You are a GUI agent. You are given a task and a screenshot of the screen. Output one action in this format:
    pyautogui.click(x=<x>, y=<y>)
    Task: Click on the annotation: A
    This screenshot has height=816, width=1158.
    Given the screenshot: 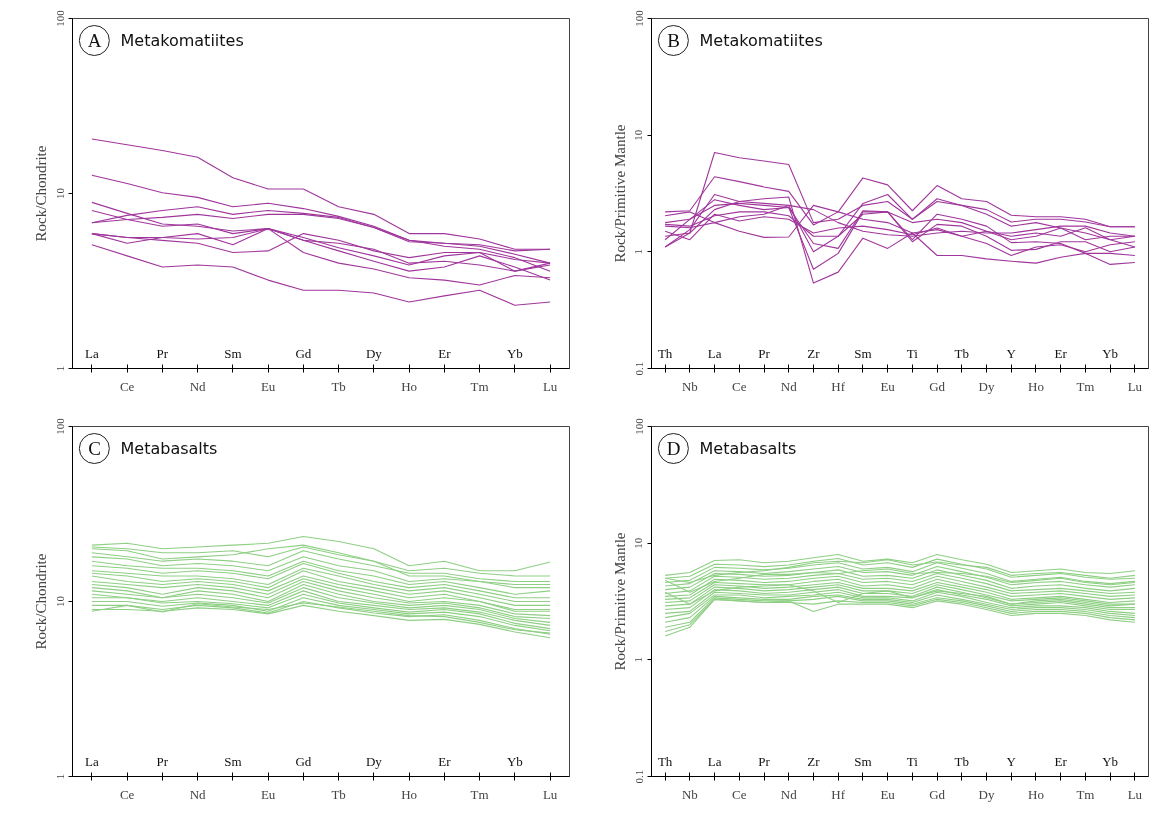 What is the action you would take?
    pyautogui.click(x=94, y=40)
    